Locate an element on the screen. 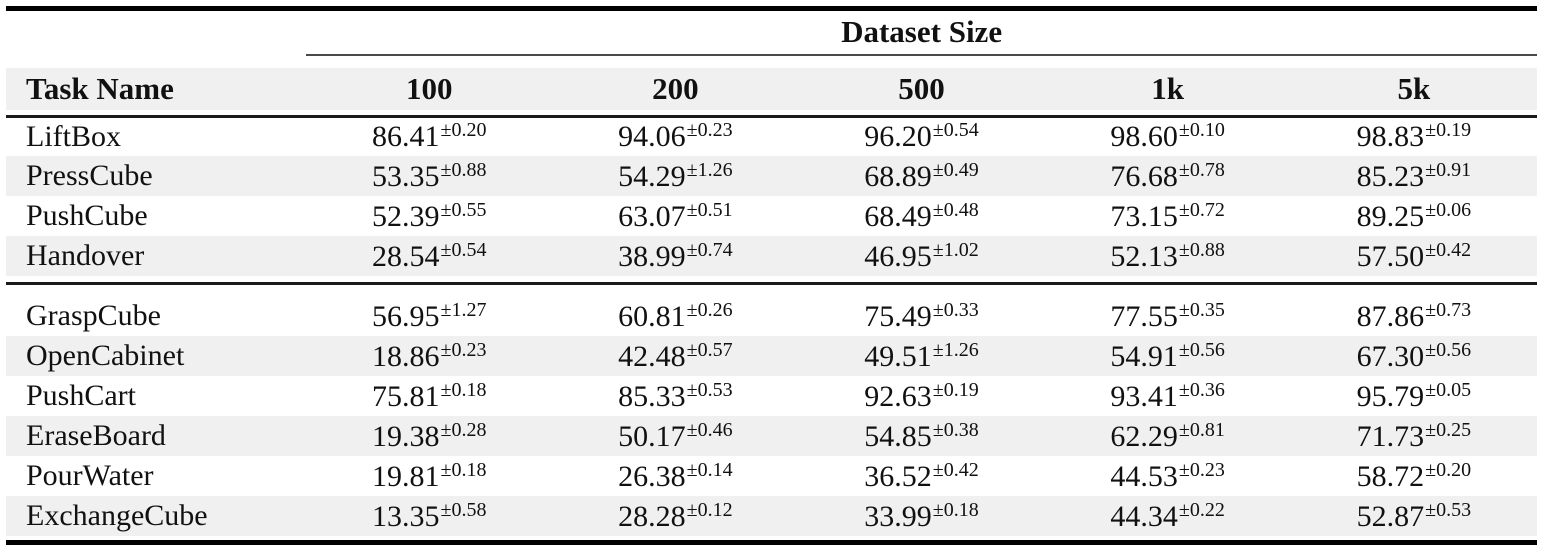 The image size is (1543, 548). std-superscript: ±0.28 is located at coordinates (463, 429).